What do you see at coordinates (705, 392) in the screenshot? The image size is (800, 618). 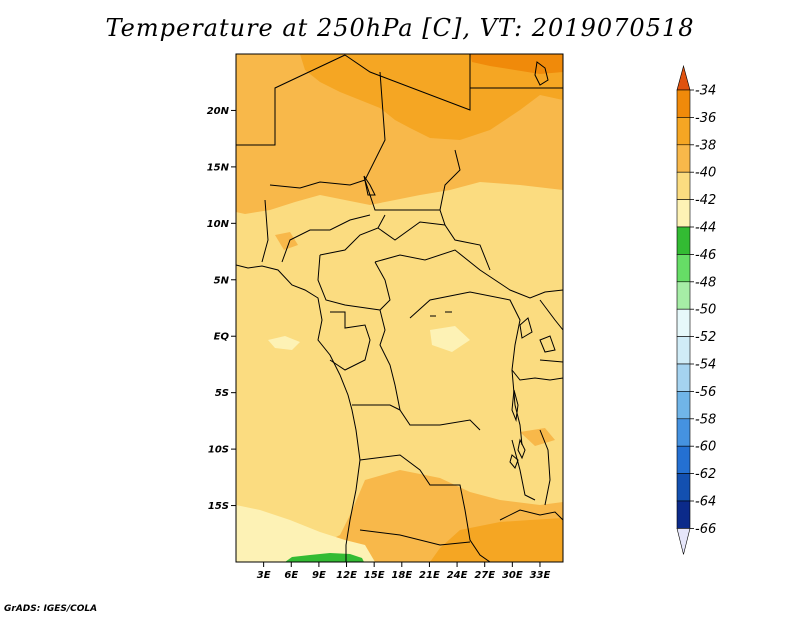 I see `colorbar-label: -56` at bounding box center [705, 392].